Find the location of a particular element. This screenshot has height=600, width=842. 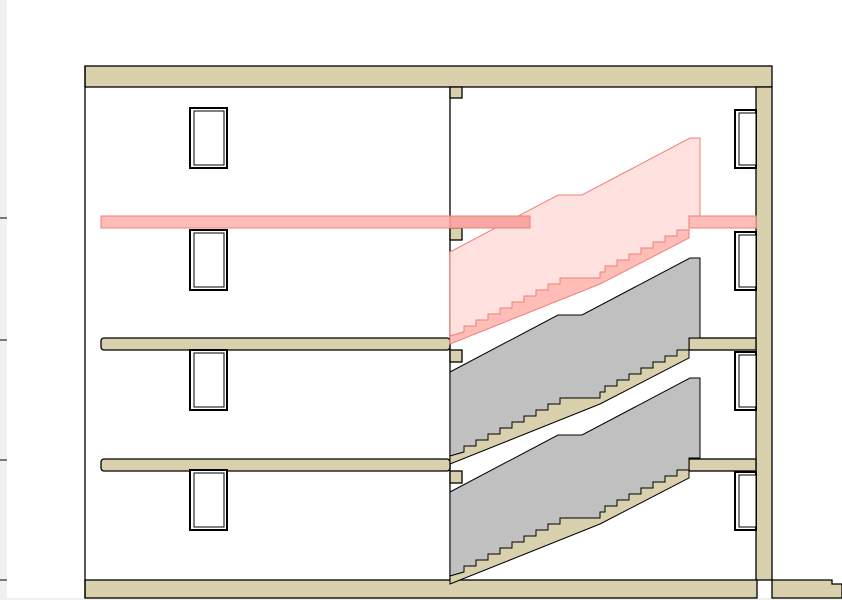

highlighted-slab-overlap is located at coordinates (490, 222).